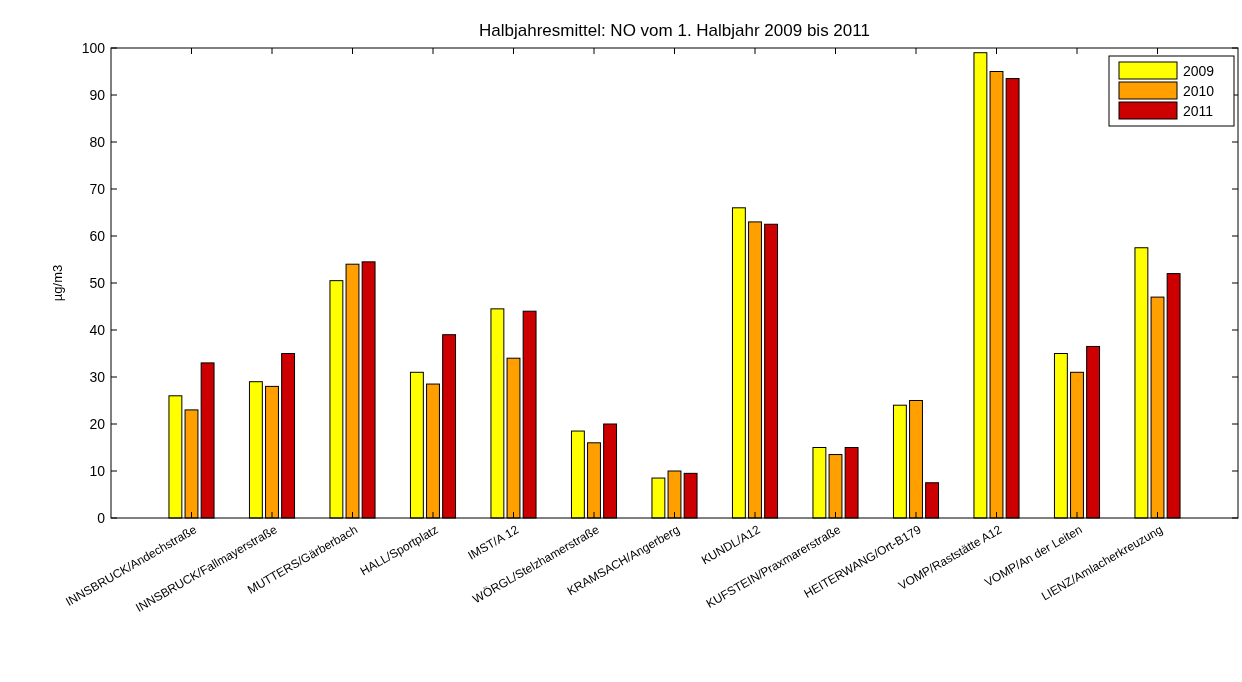 This screenshot has width=1242, height=682. What do you see at coordinates (97, 282) in the screenshot?
I see `y-tick-label: 50` at bounding box center [97, 282].